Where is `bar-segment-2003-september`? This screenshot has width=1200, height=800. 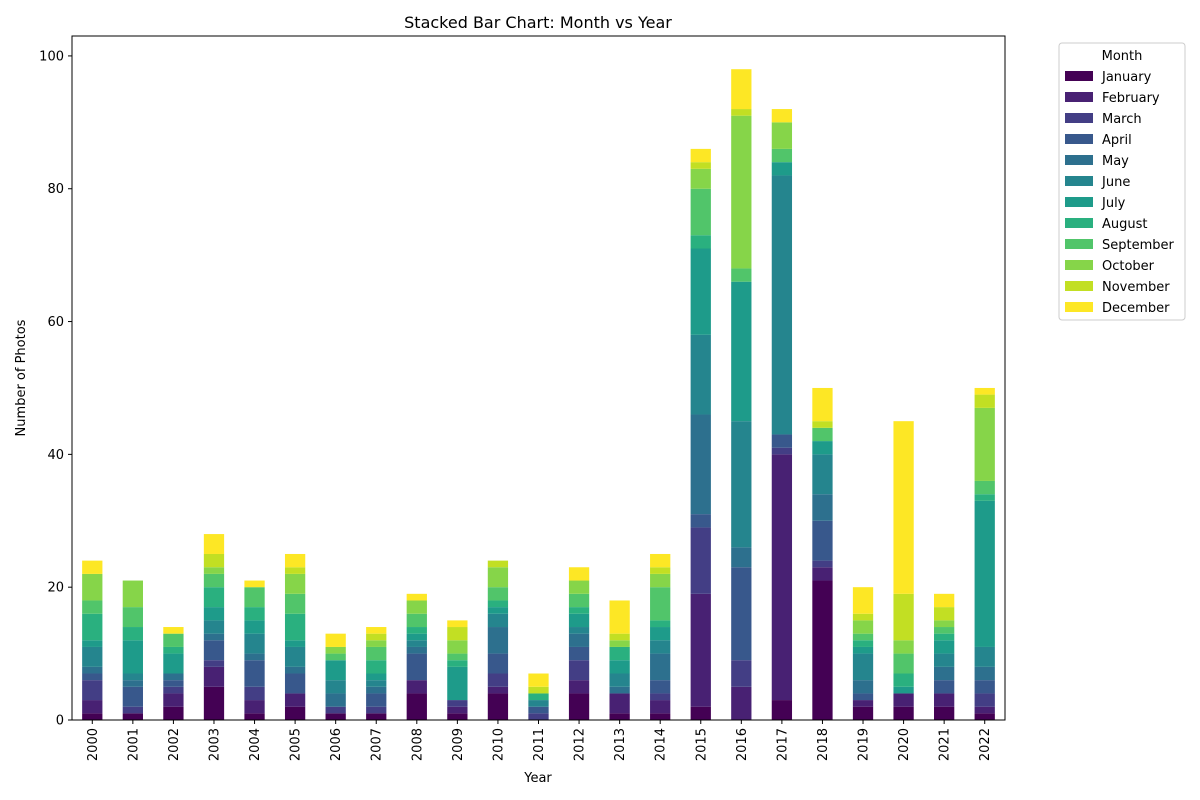
bar-segment-2003-september is located at coordinates (214, 580).